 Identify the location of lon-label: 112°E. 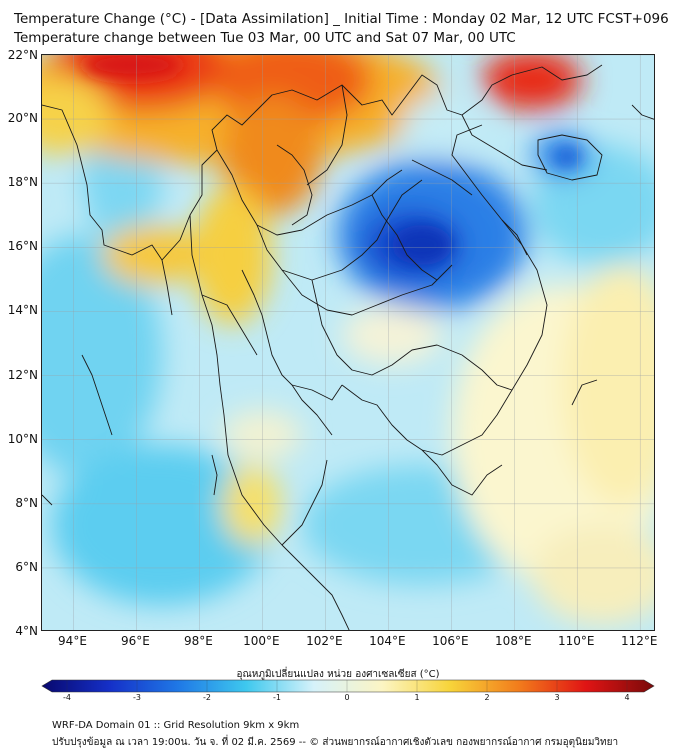
(639, 641).